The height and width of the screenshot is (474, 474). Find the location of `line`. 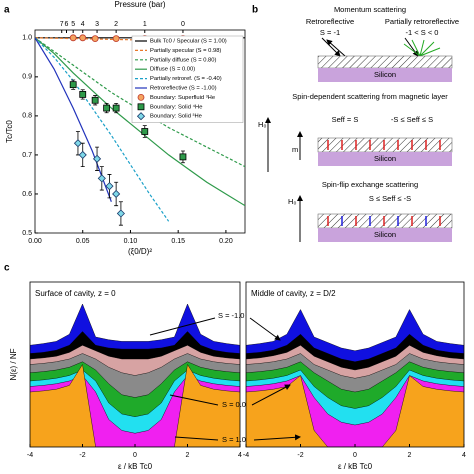

line is located at coordinates (73, 119).